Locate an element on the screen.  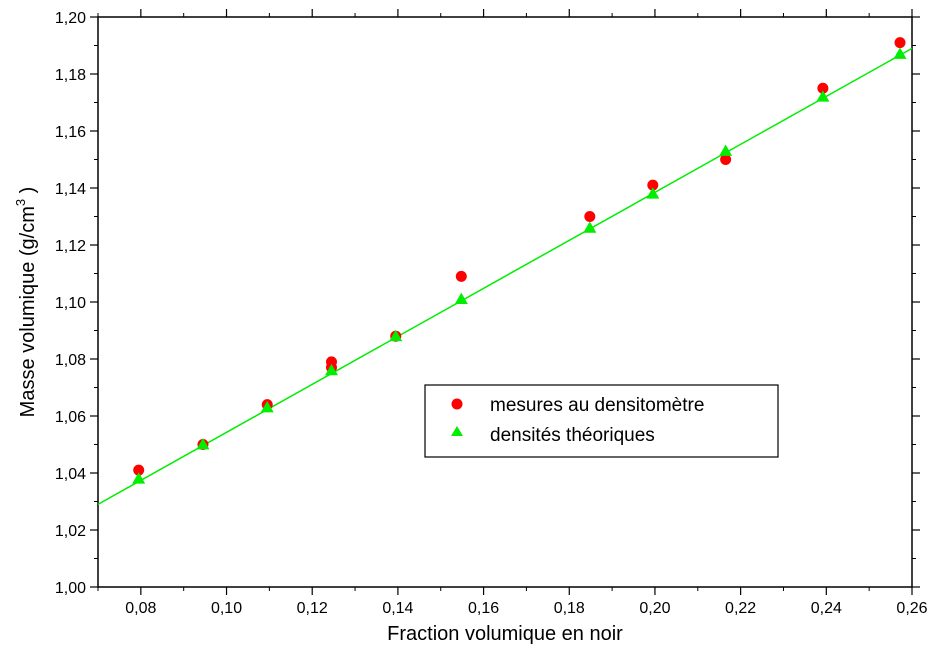
y-tick-label: 1,04 is located at coordinates (70, 474).